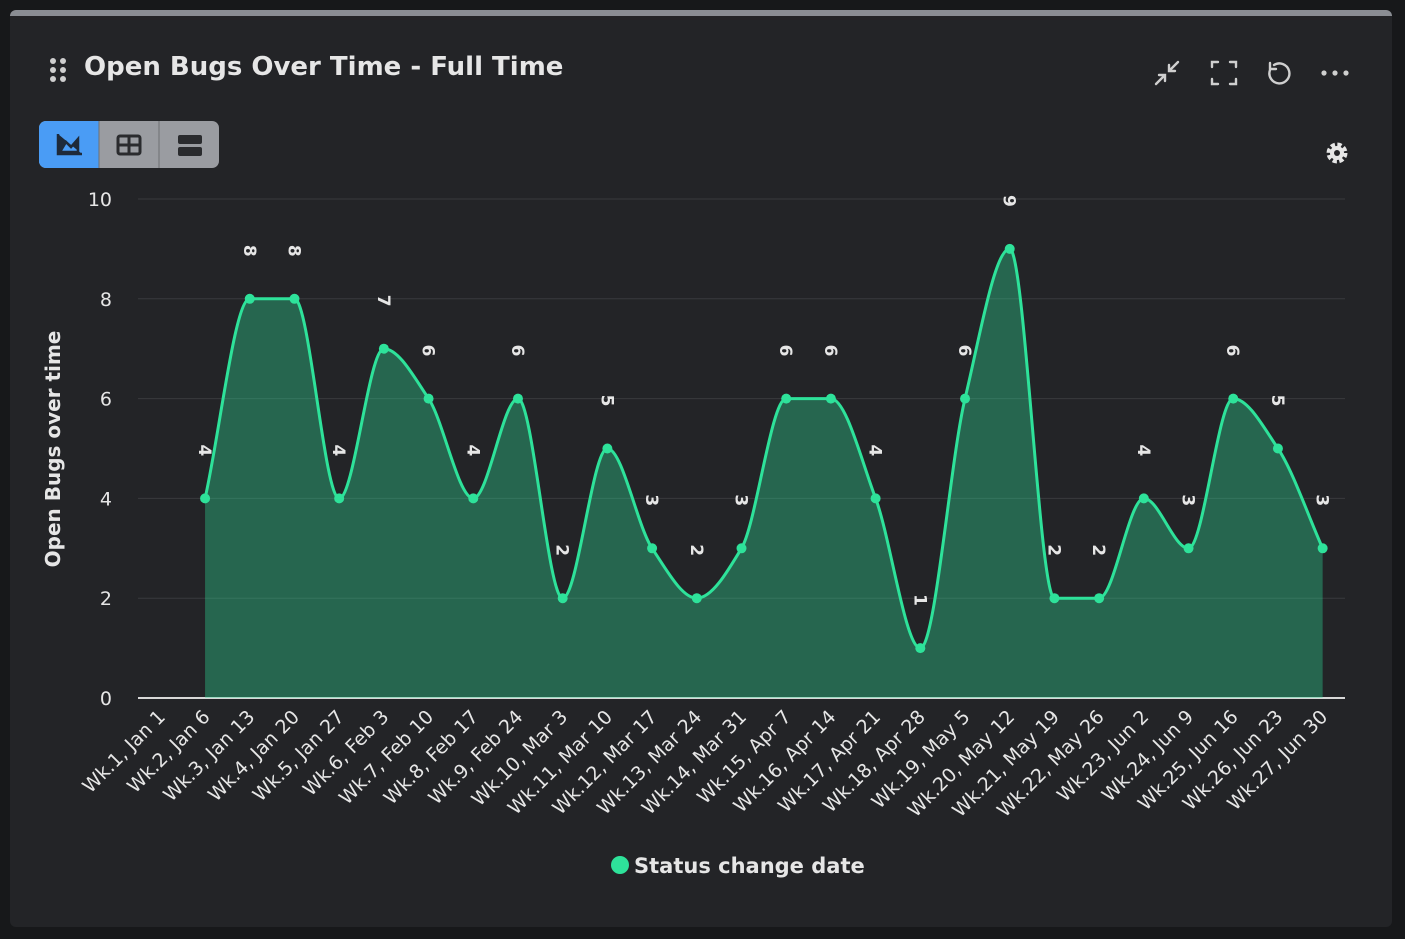 The height and width of the screenshot is (939, 1405). I want to click on y-axis-label: Open Bugs over time, so click(53, 449).